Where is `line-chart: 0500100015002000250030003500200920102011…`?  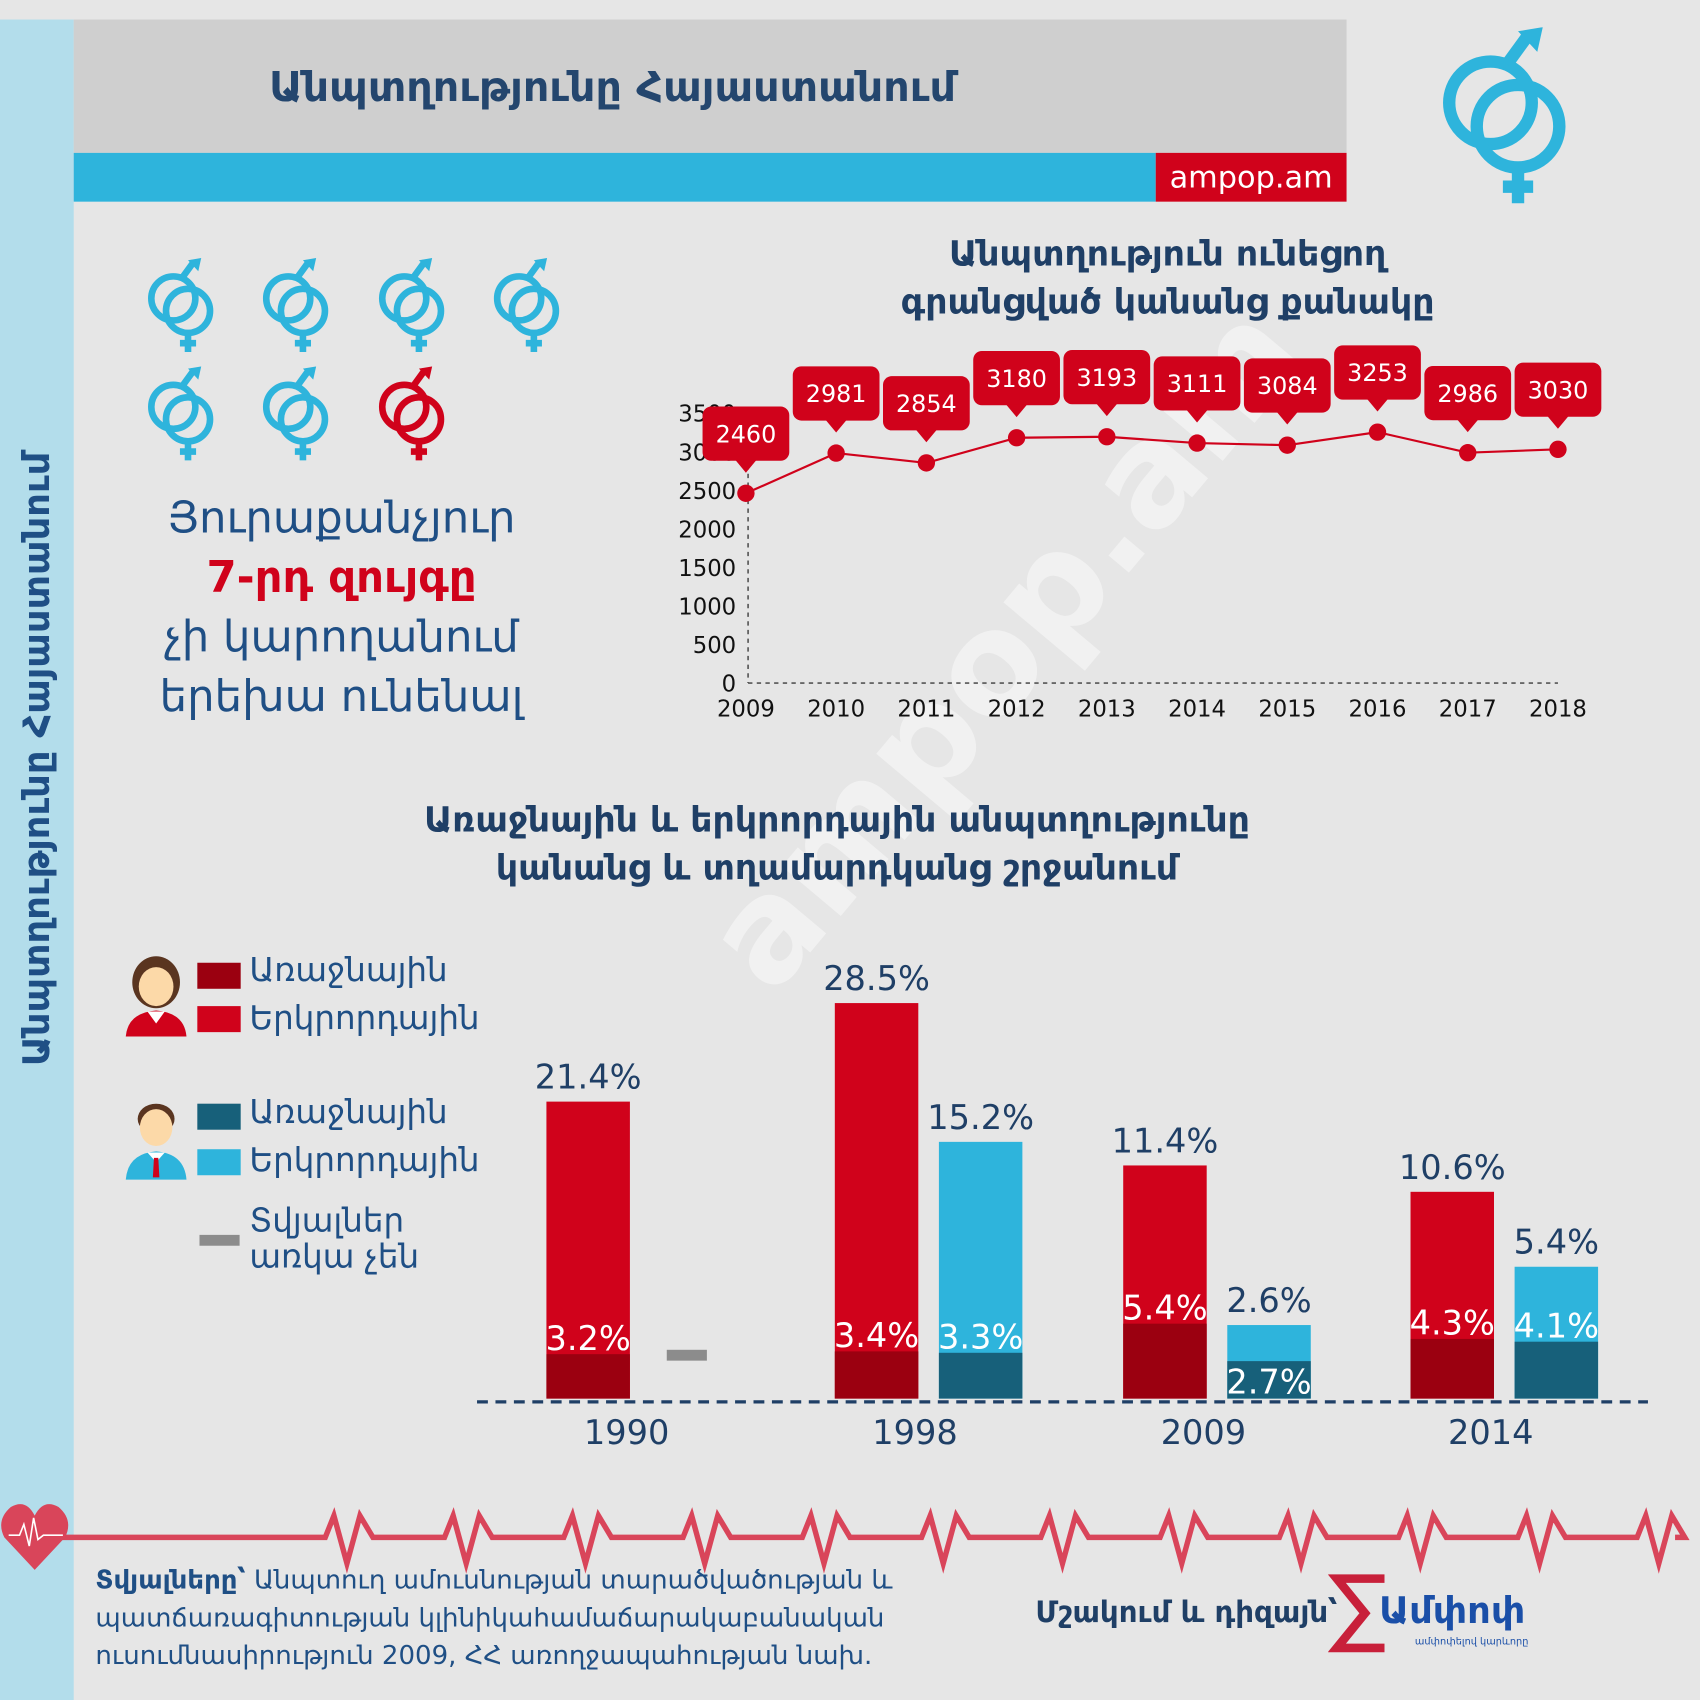
line-chart: 0500100015002000250030003500200920102011… is located at coordinates (1140, 534).